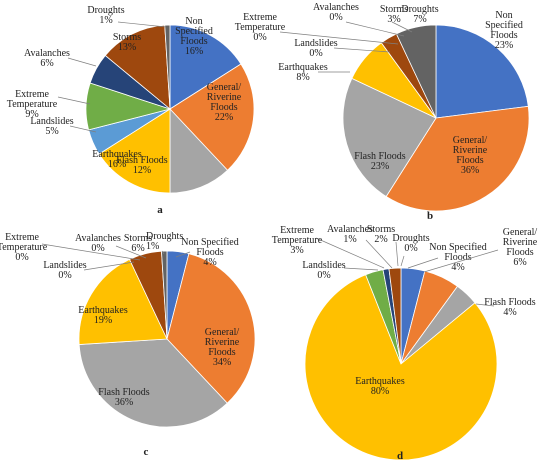 This screenshot has height=468, width=550. Describe the element at coordinates (401, 367) in the screenshot. I see `slice-d-earthquakes` at that location.